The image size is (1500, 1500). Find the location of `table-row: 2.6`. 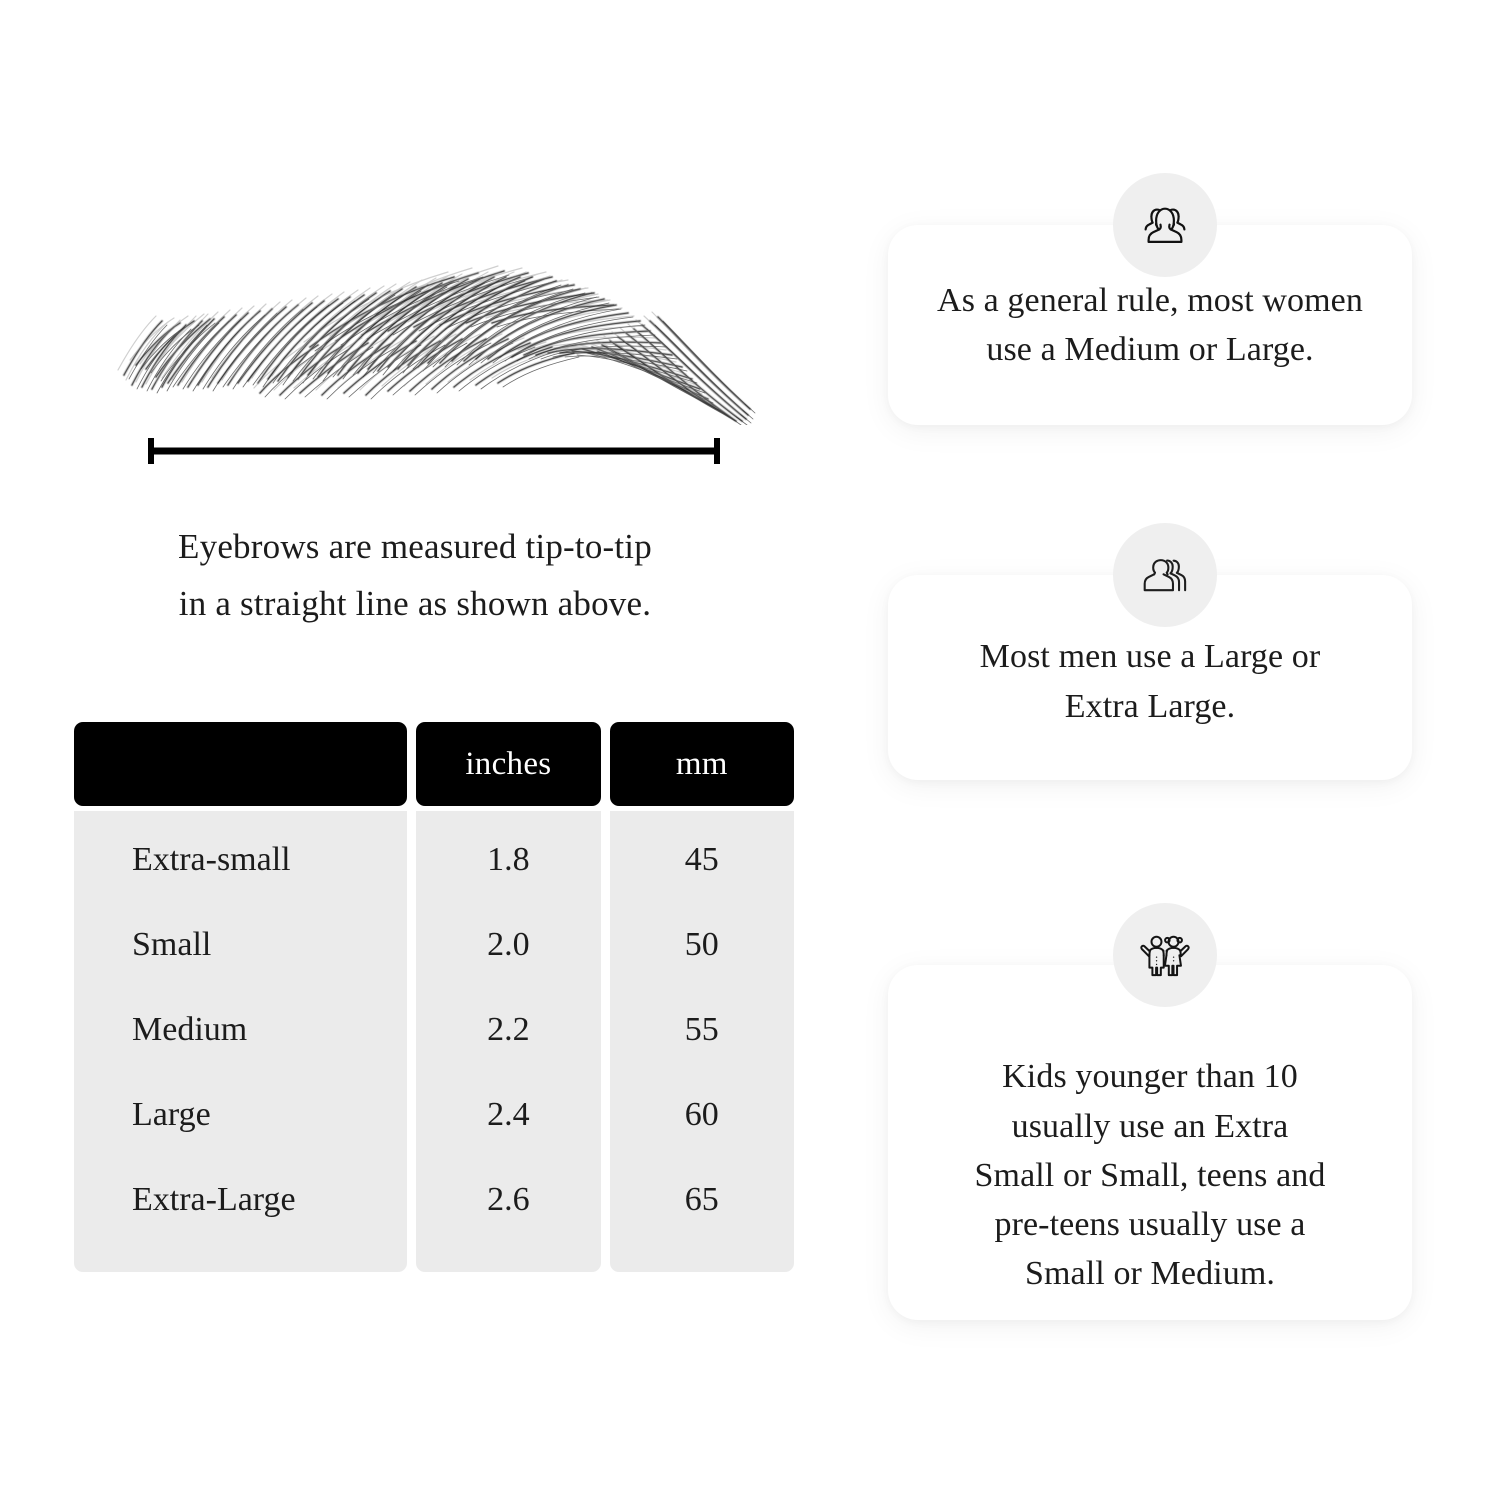

table-row: 2.6 is located at coordinates (508, 1199).